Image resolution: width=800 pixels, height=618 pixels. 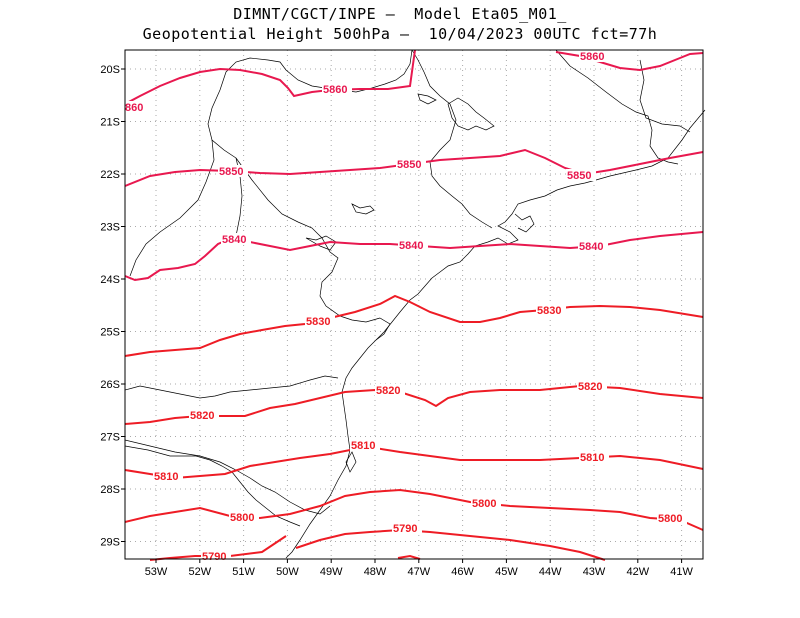 What do you see at coordinates (212, 486) in the screenshot?
I see `border-argentina` at bounding box center [212, 486].